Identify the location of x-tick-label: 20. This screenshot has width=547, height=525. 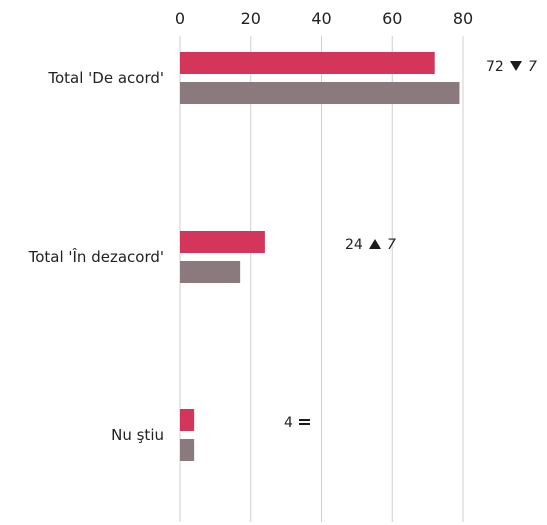
(251, 18).